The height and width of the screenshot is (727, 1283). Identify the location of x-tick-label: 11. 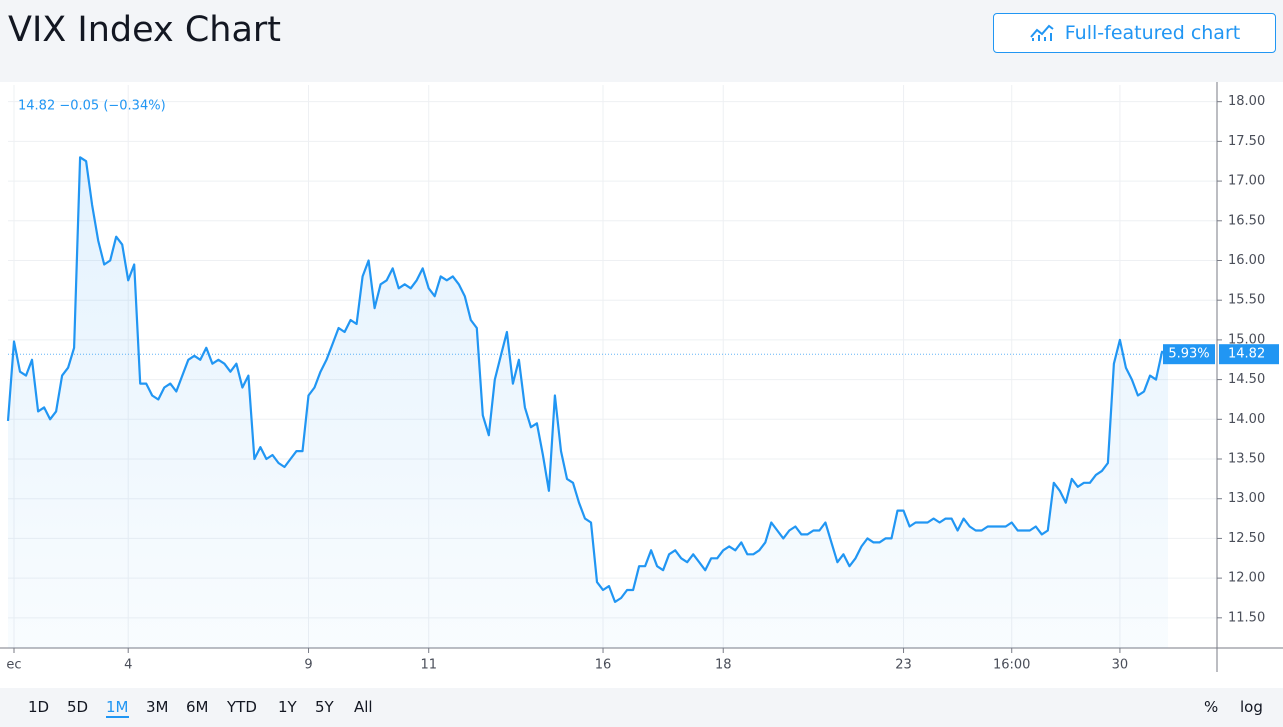
(428, 665).